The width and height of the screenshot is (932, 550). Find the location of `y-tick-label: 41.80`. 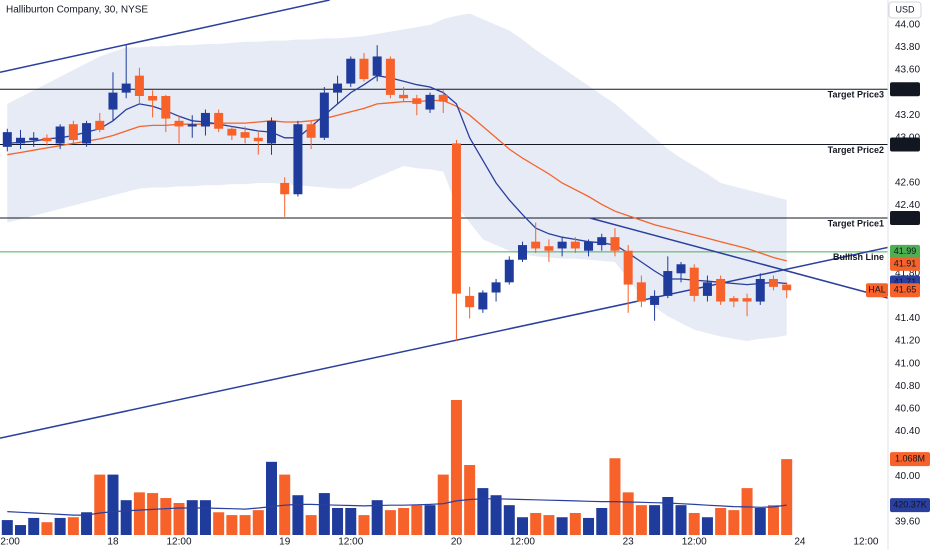

y-tick-label: 41.80 is located at coordinates (907, 273).